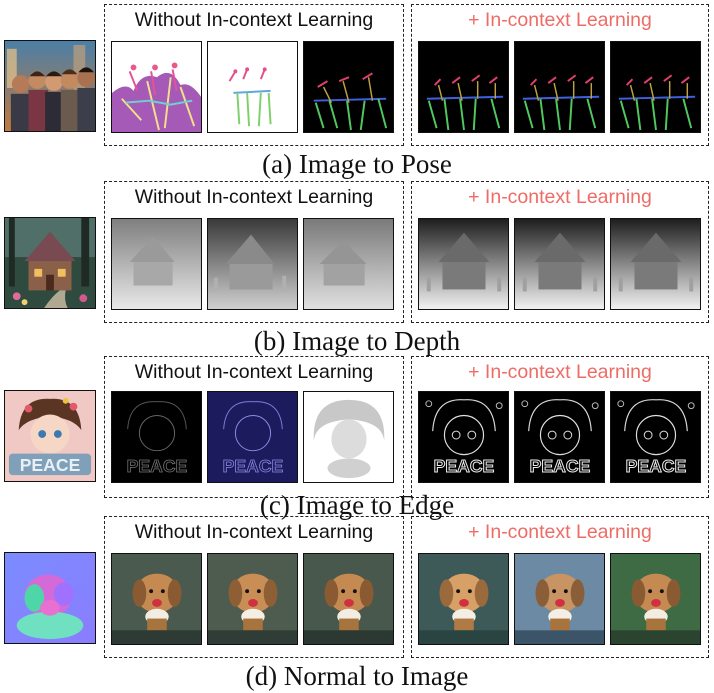 This screenshot has height=693, width=714. I want to click on group-with-icl-normal: + In-context Learning, so click(560, 587).